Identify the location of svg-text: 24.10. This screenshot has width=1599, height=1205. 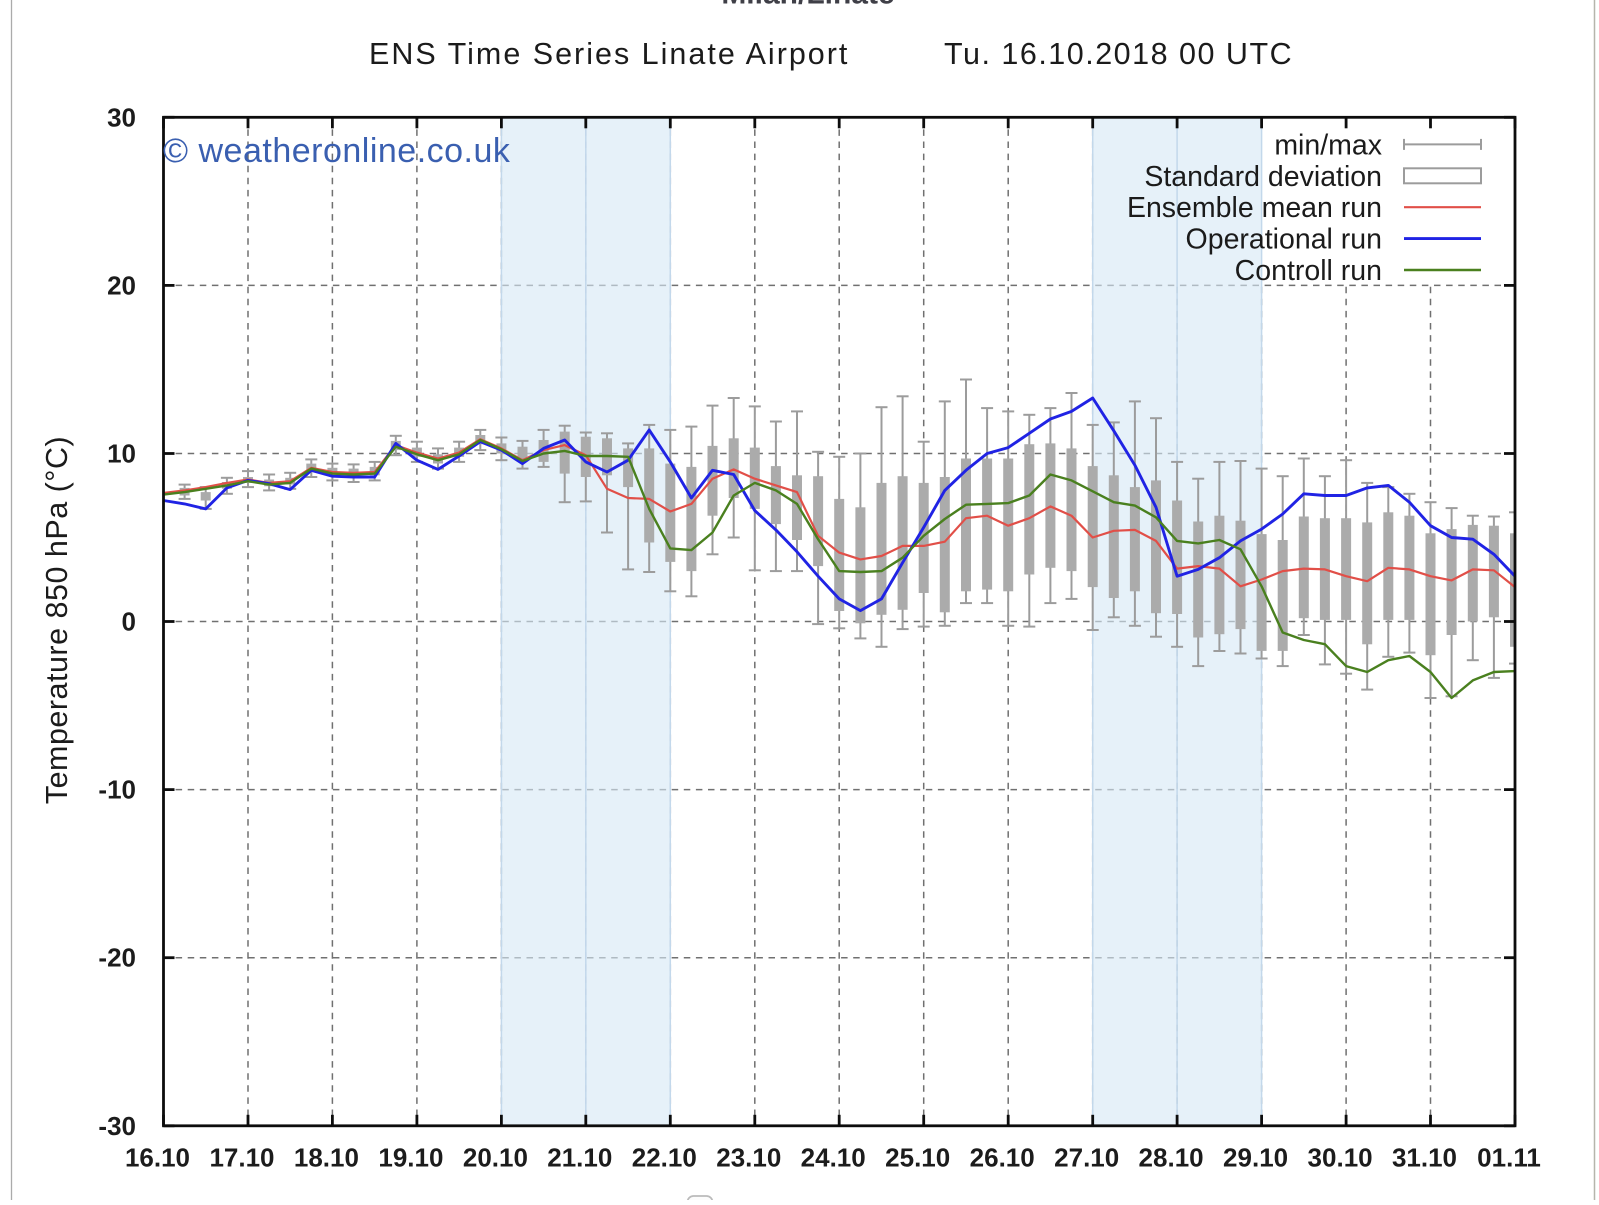
(833, 1158).